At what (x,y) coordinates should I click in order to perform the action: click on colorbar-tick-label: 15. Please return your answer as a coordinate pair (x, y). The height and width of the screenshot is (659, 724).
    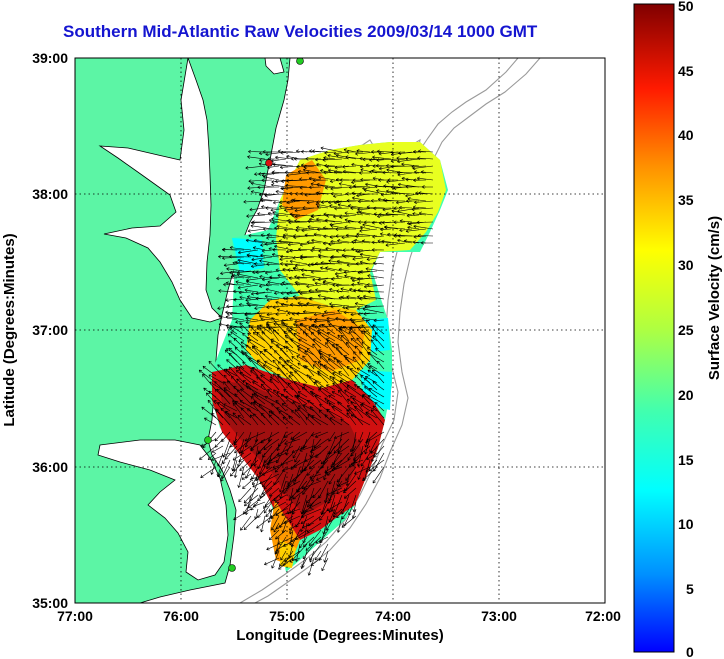
    Looking at the image, I should click on (686, 460).